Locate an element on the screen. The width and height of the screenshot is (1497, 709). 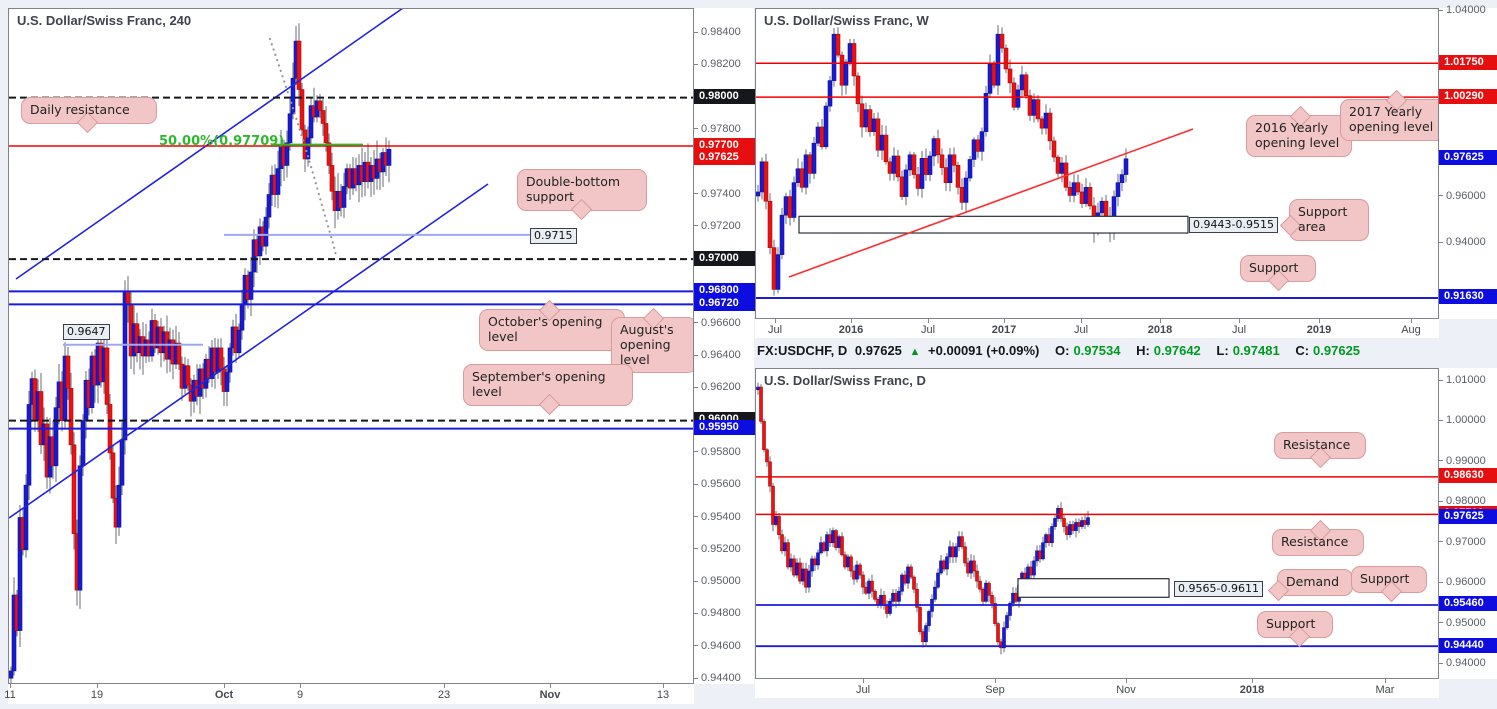
price-level-badge: 0.98630 is located at coordinates (1468, 476).